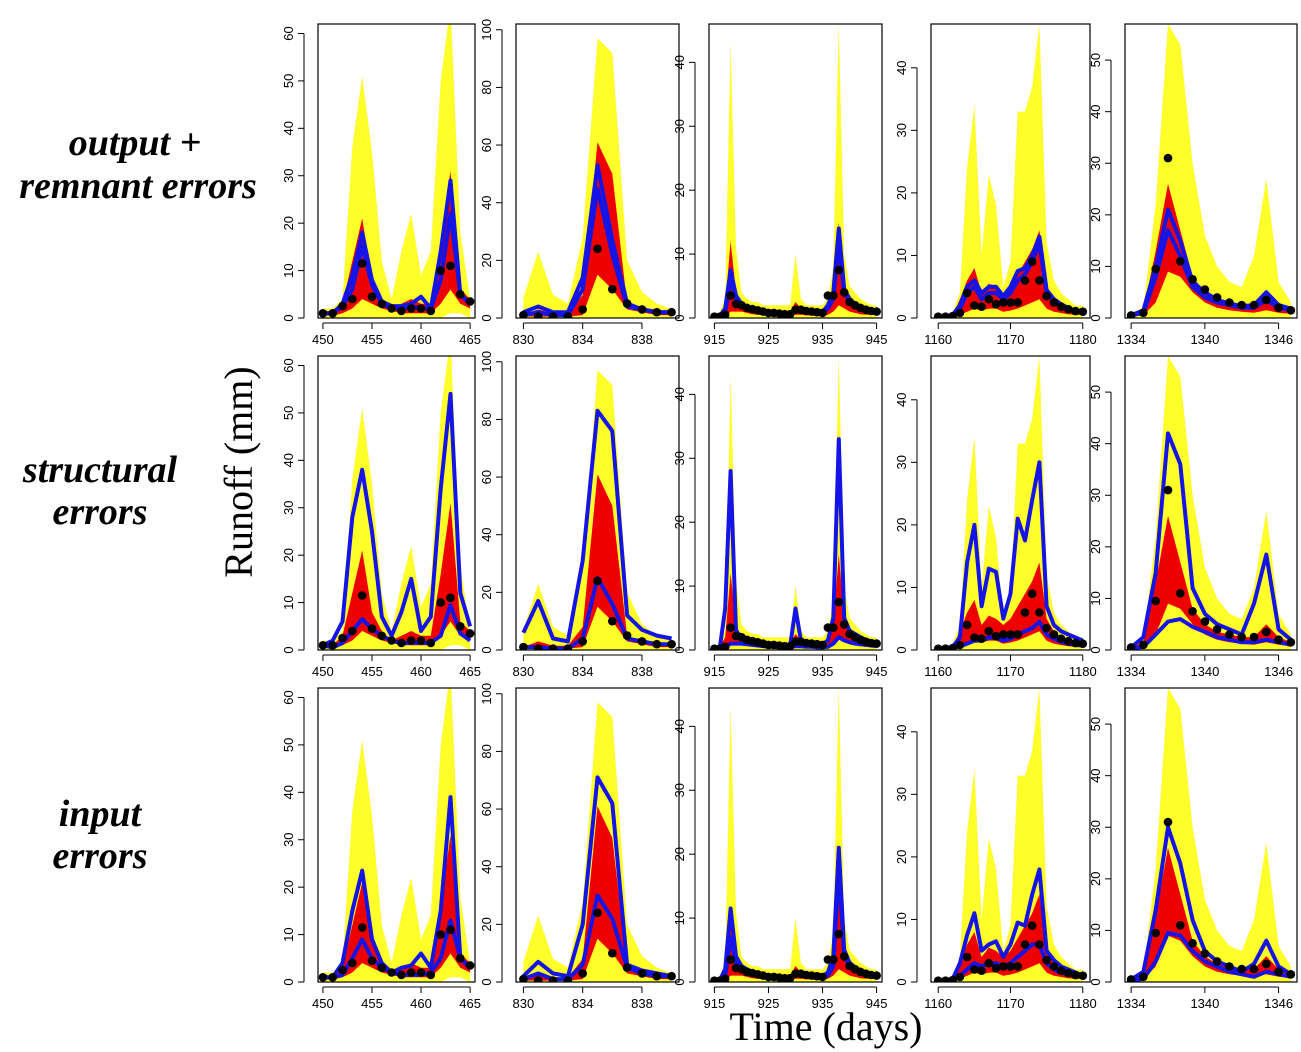 The image size is (1301, 1052). What do you see at coordinates (1010, 835) in the screenshot?
I see `plot-area-r3c4` at bounding box center [1010, 835].